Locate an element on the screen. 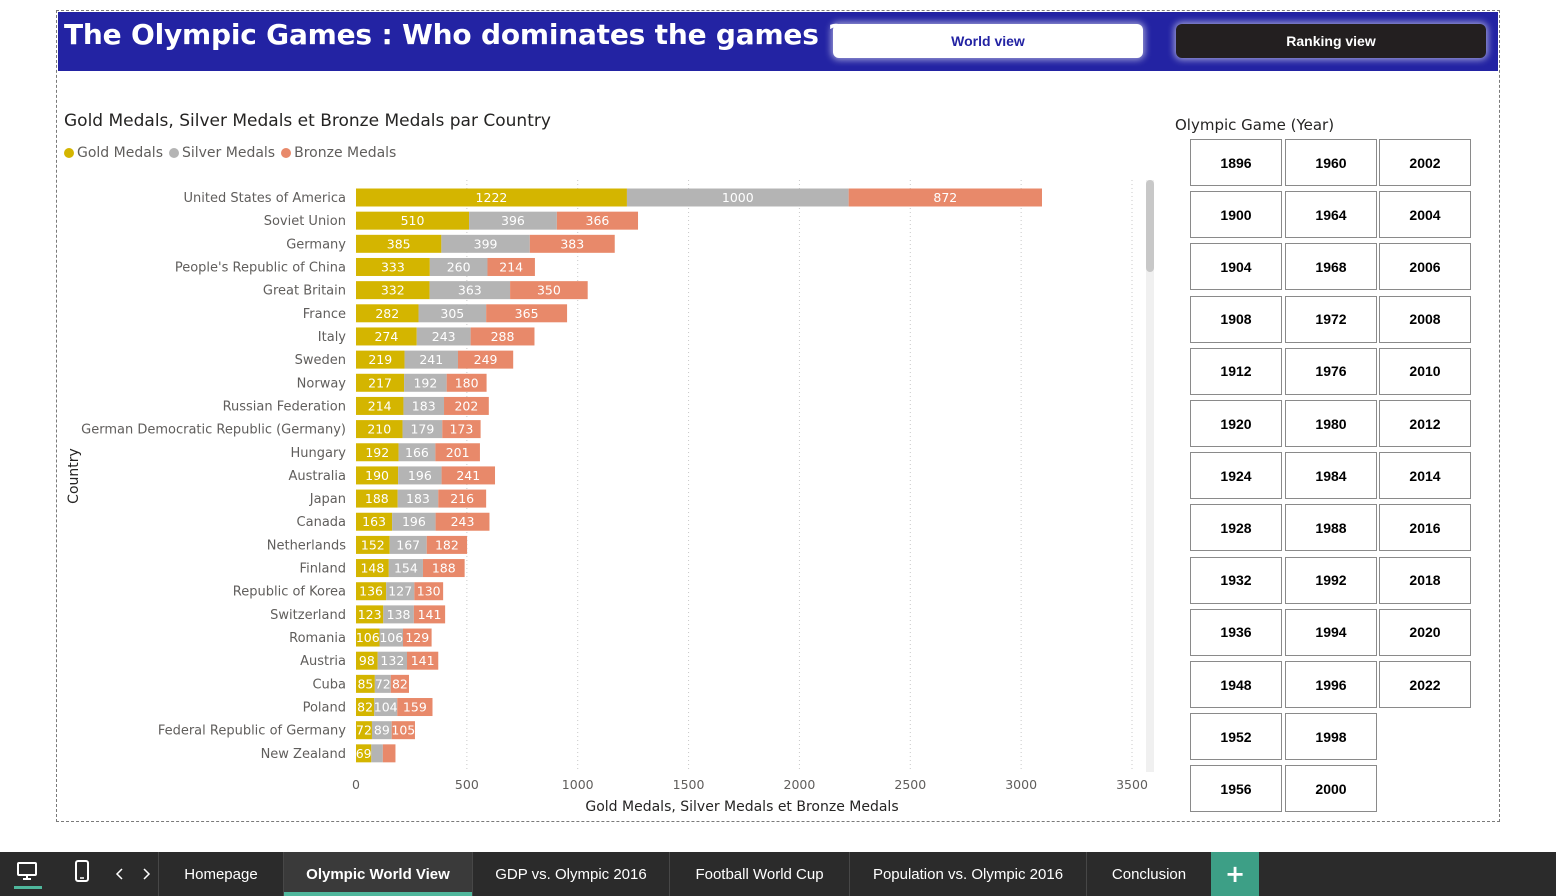  data-label: 159 is located at coordinates (415, 707).